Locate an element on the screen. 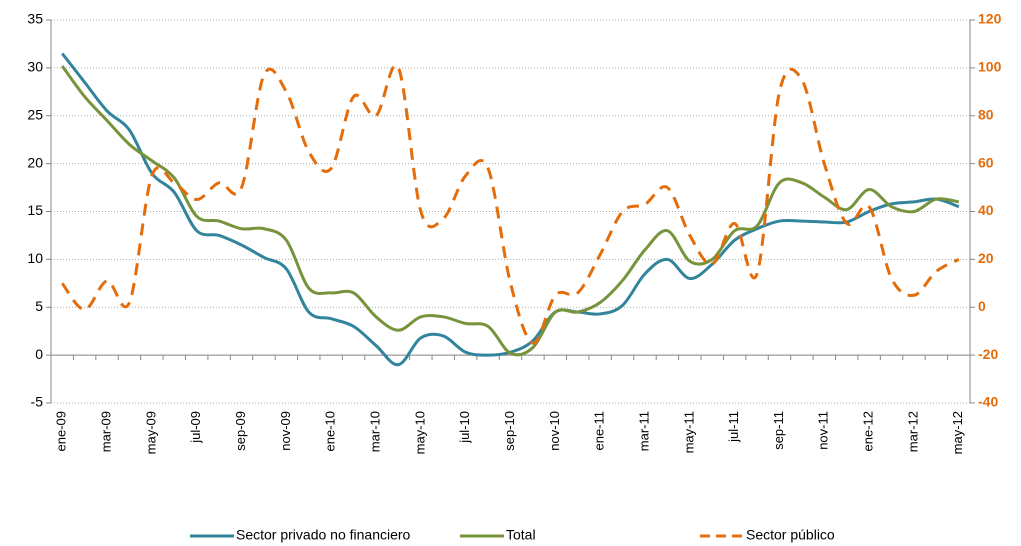  x-tick-label: sep-11 is located at coordinates (778, 430).